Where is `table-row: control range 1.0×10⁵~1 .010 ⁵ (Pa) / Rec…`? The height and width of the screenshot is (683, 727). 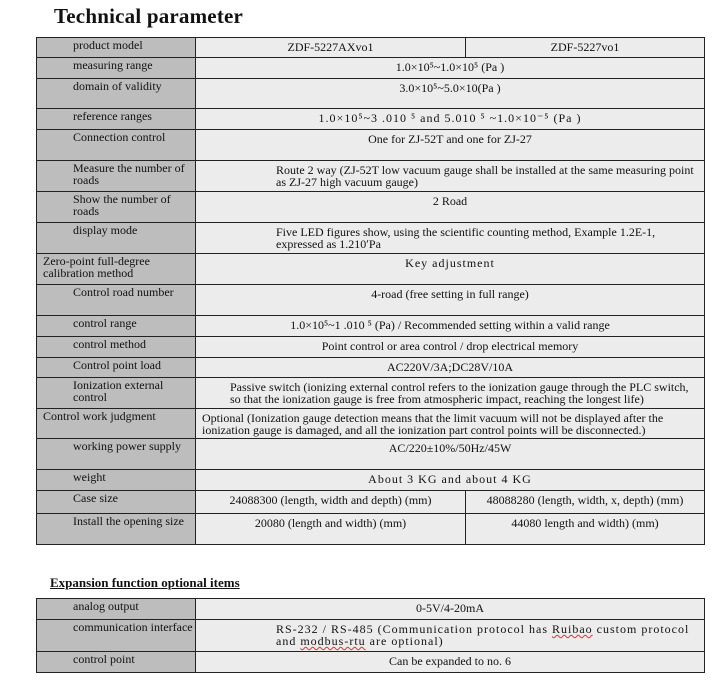 table-row: control range 1.0×10⁵~1 .010 ⁵ (Pa) / Rec… is located at coordinates (370, 326).